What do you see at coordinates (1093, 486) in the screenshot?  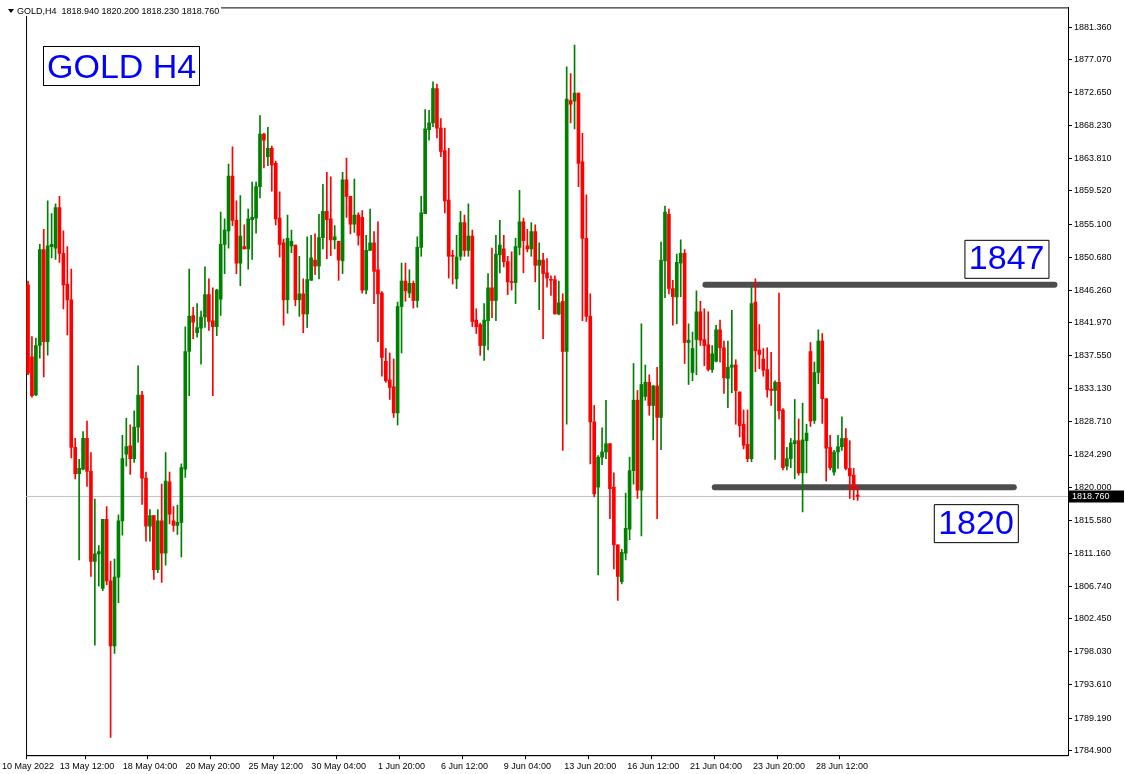 I see `y-tick-label: 1820.000` at bounding box center [1093, 486].